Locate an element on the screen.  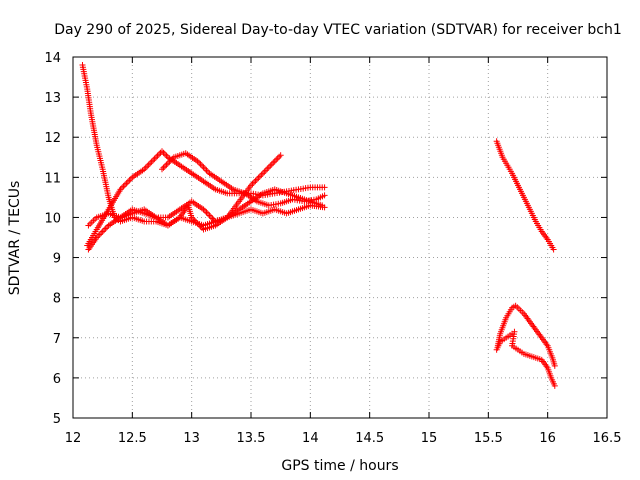
x-tick-label: 15 is located at coordinates (429, 438).